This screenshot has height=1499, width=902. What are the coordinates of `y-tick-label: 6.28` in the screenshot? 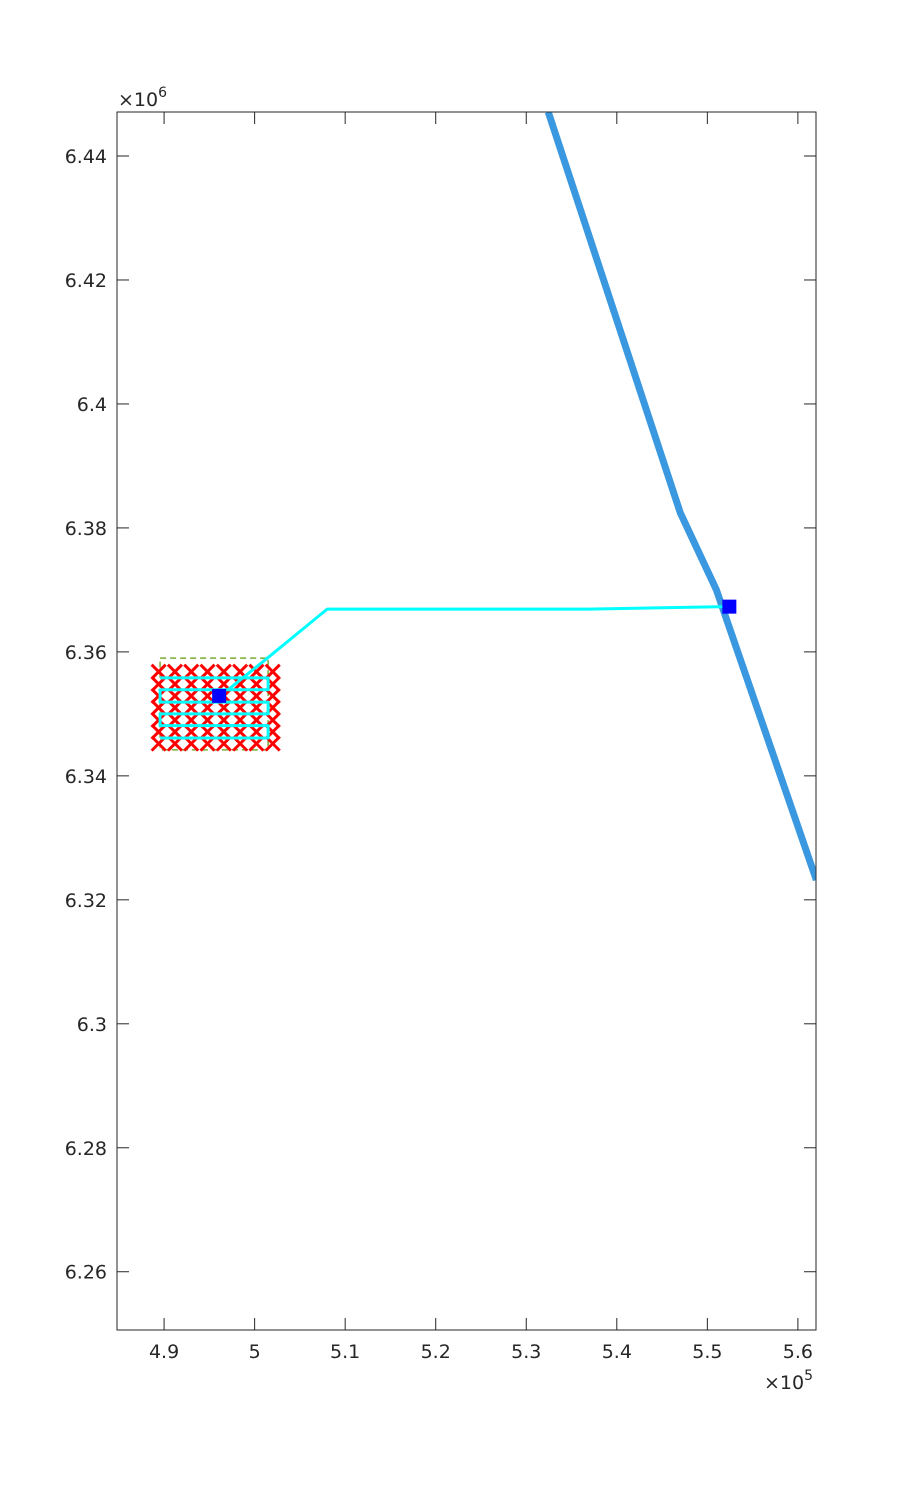 It's located at (86, 1149).